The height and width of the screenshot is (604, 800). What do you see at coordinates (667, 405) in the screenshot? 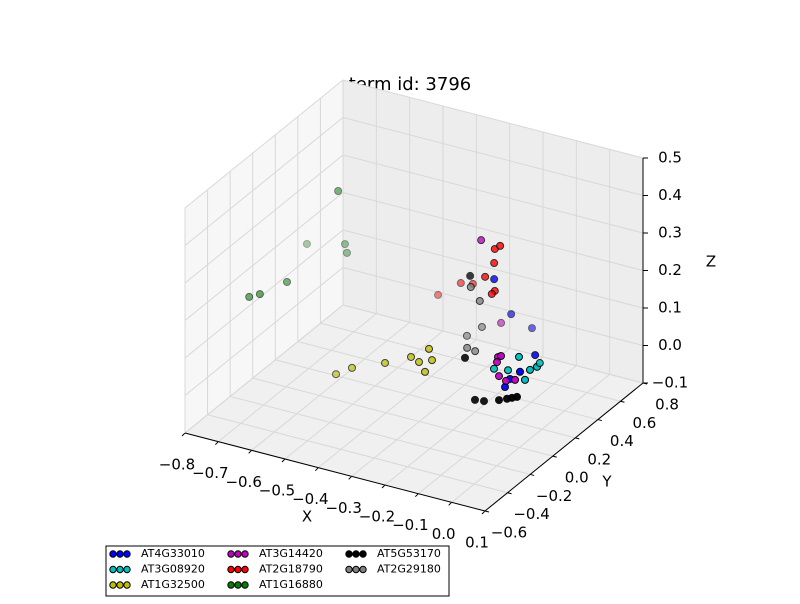
I see `y-tick-label: 0.8` at bounding box center [667, 405].